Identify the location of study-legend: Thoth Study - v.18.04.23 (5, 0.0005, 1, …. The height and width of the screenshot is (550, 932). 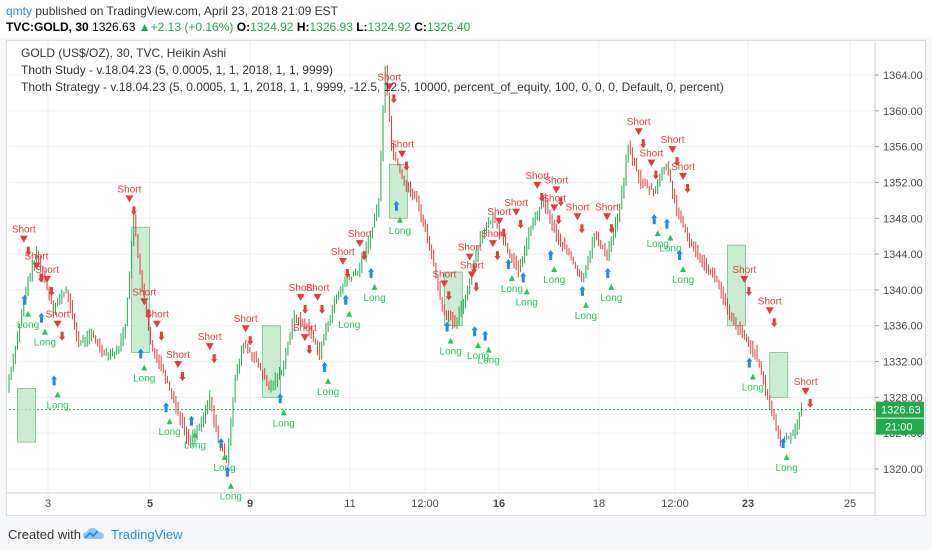
(177, 70).